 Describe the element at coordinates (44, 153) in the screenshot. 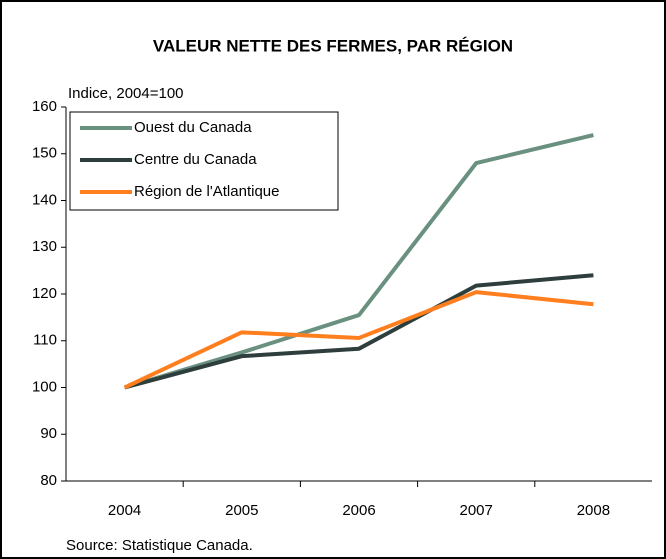

I see `y-tick-label: 150` at that location.